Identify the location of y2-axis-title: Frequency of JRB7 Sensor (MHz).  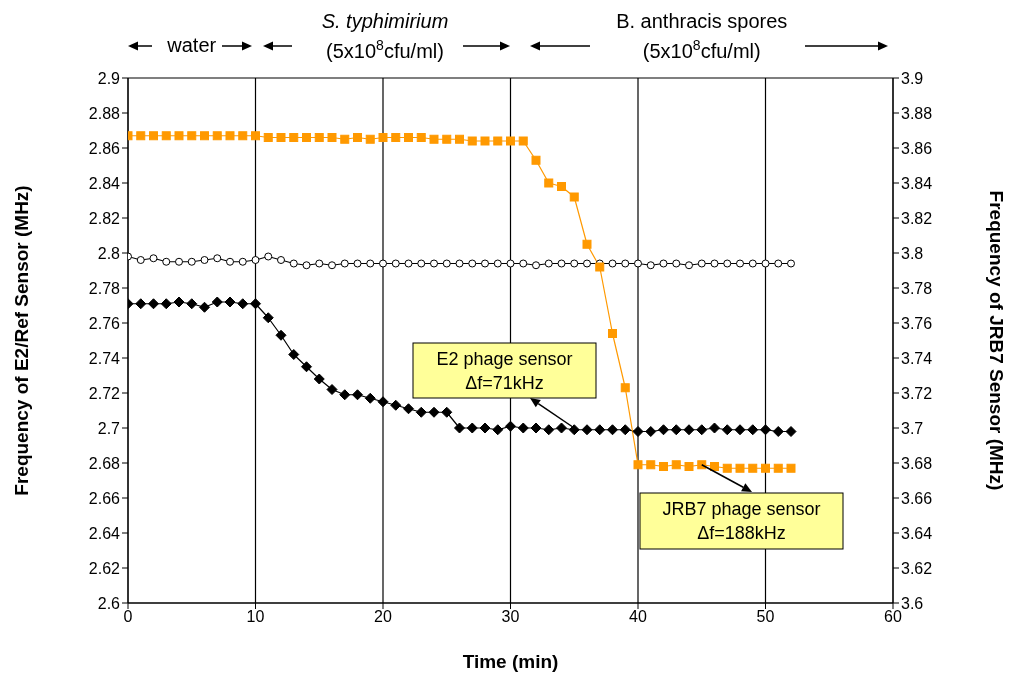
(996, 340).